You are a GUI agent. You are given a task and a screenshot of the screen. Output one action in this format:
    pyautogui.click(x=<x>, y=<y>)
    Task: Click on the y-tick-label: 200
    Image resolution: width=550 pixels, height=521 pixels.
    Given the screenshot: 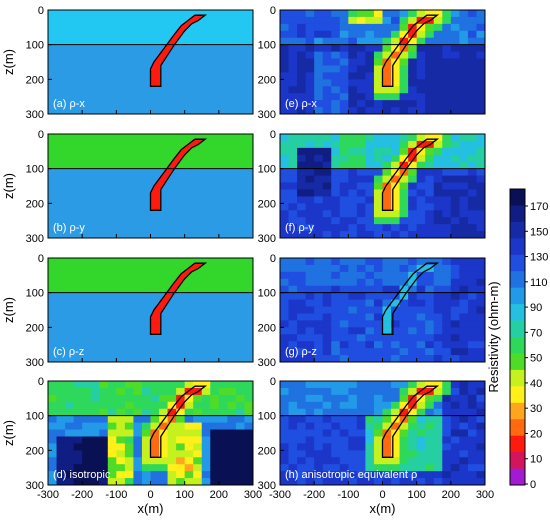 What is the action you would take?
    pyautogui.click(x=35, y=328)
    